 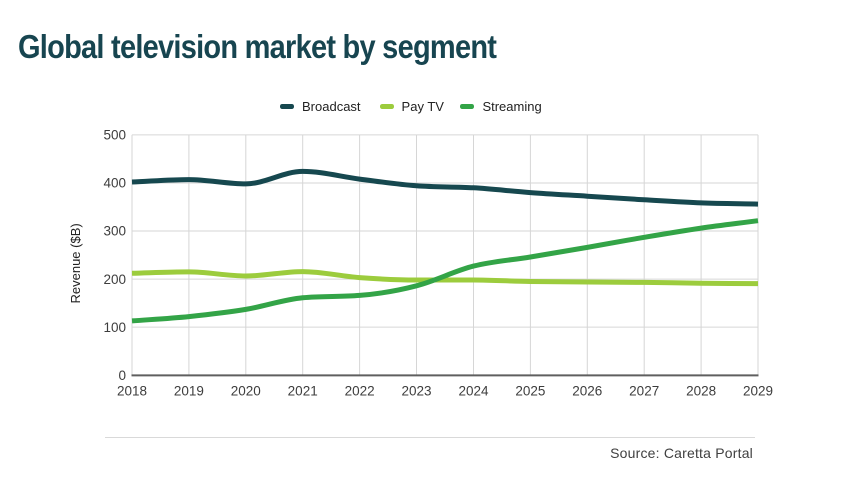 What do you see at coordinates (758, 391) in the screenshot?
I see `svg-text: 2029` at bounding box center [758, 391].